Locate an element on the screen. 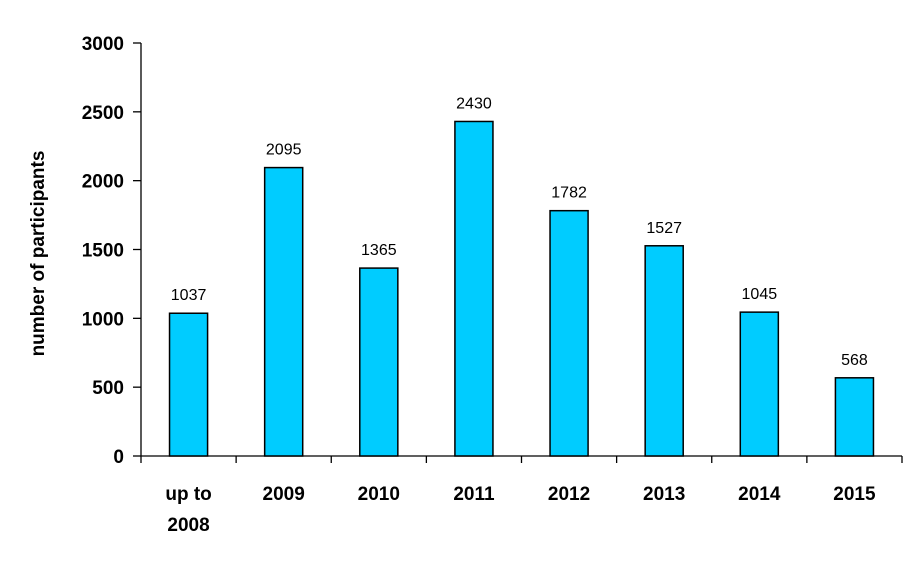  y-tick-label: 2500 is located at coordinates (103, 113).